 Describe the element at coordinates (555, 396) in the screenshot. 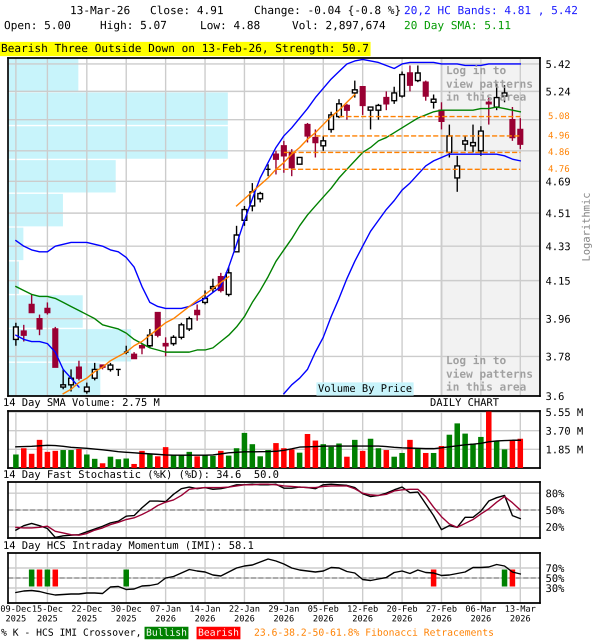

I see `y-tick-label: 3.6` at that location.